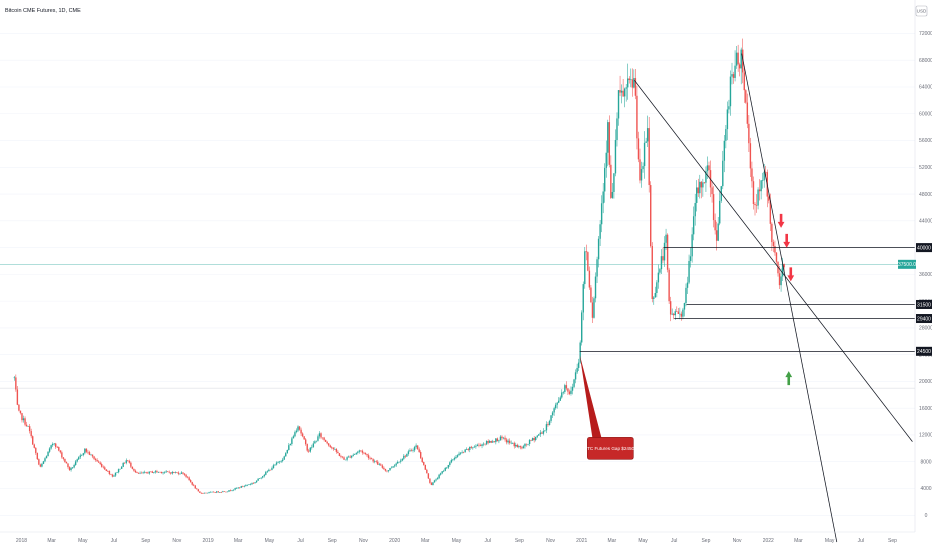 This screenshot has width=932, height=550. Describe the element at coordinates (925, 141) in the screenshot. I see `y-tick-label: 56000` at that location.